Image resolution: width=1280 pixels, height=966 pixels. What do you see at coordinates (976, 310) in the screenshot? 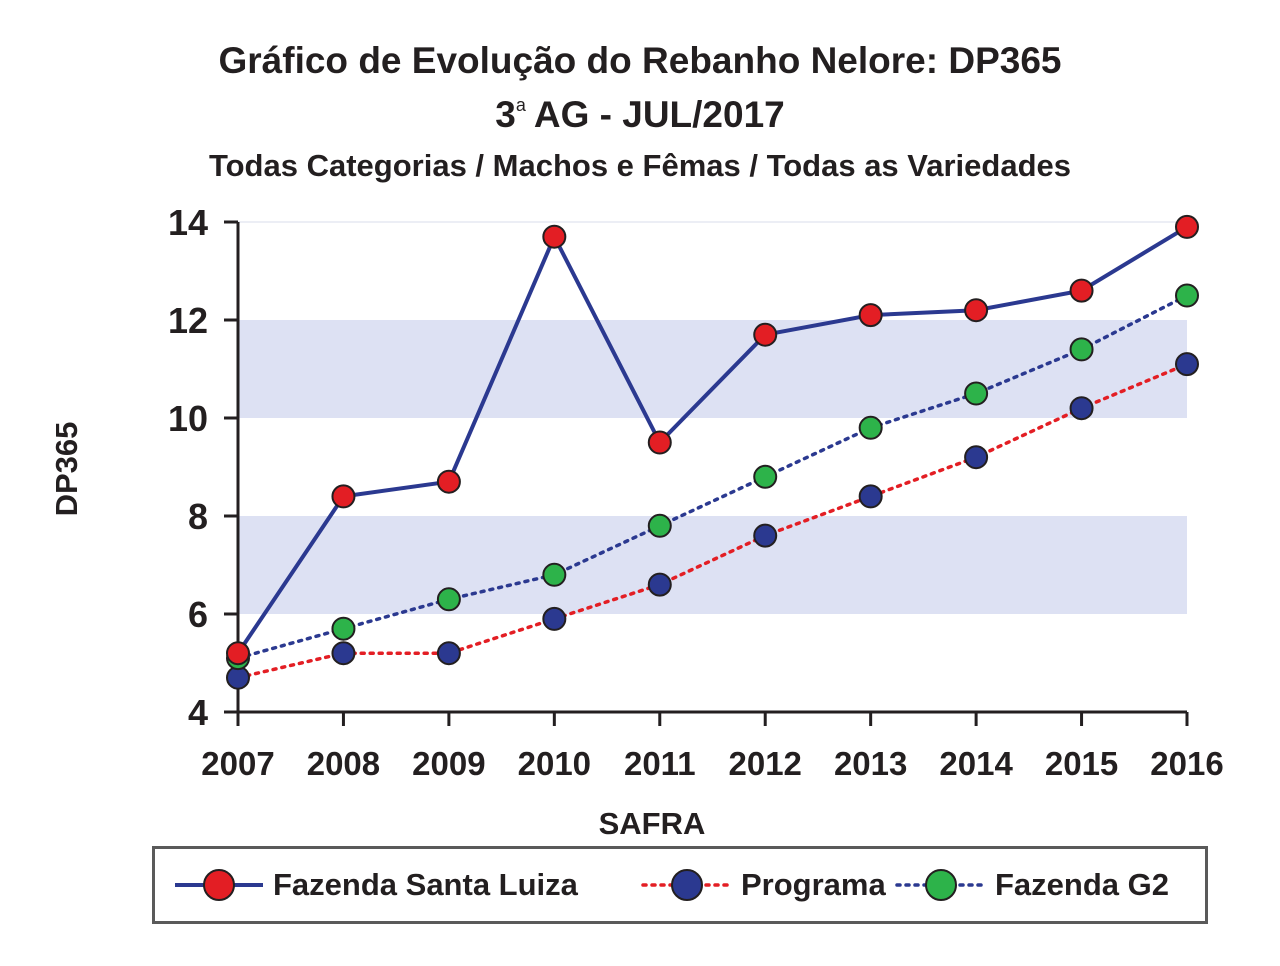
I see `data-point-0-2014` at bounding box center [976, 310].